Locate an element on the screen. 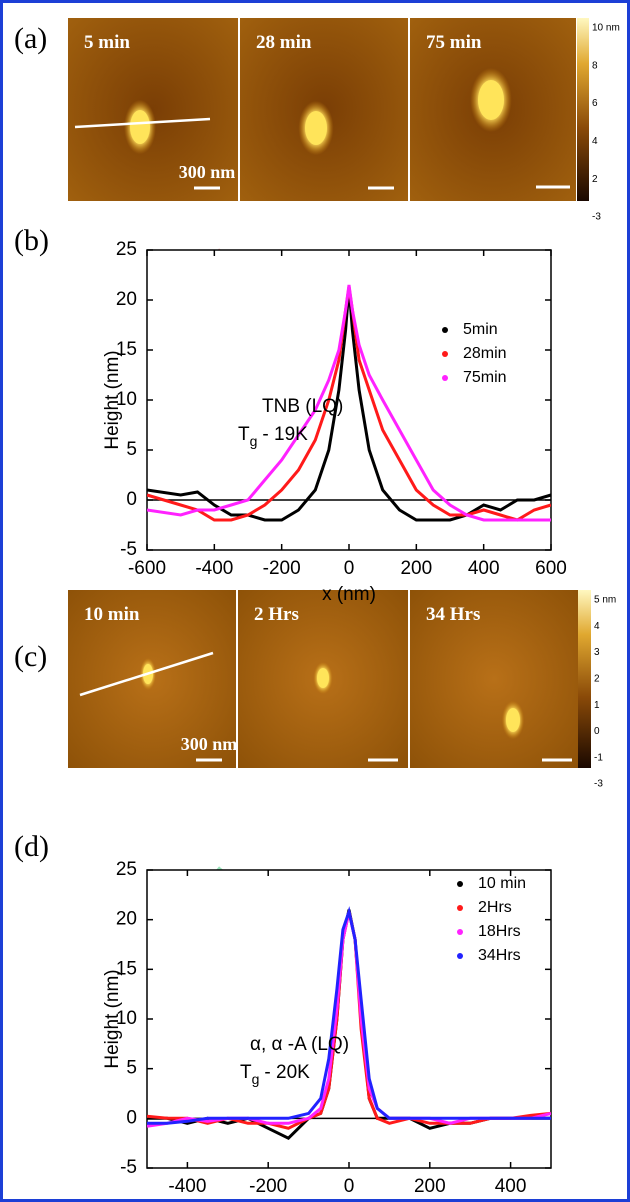 The image size is (630, 1202). colorbar-label: 1 is located at coordinates (597, 705).